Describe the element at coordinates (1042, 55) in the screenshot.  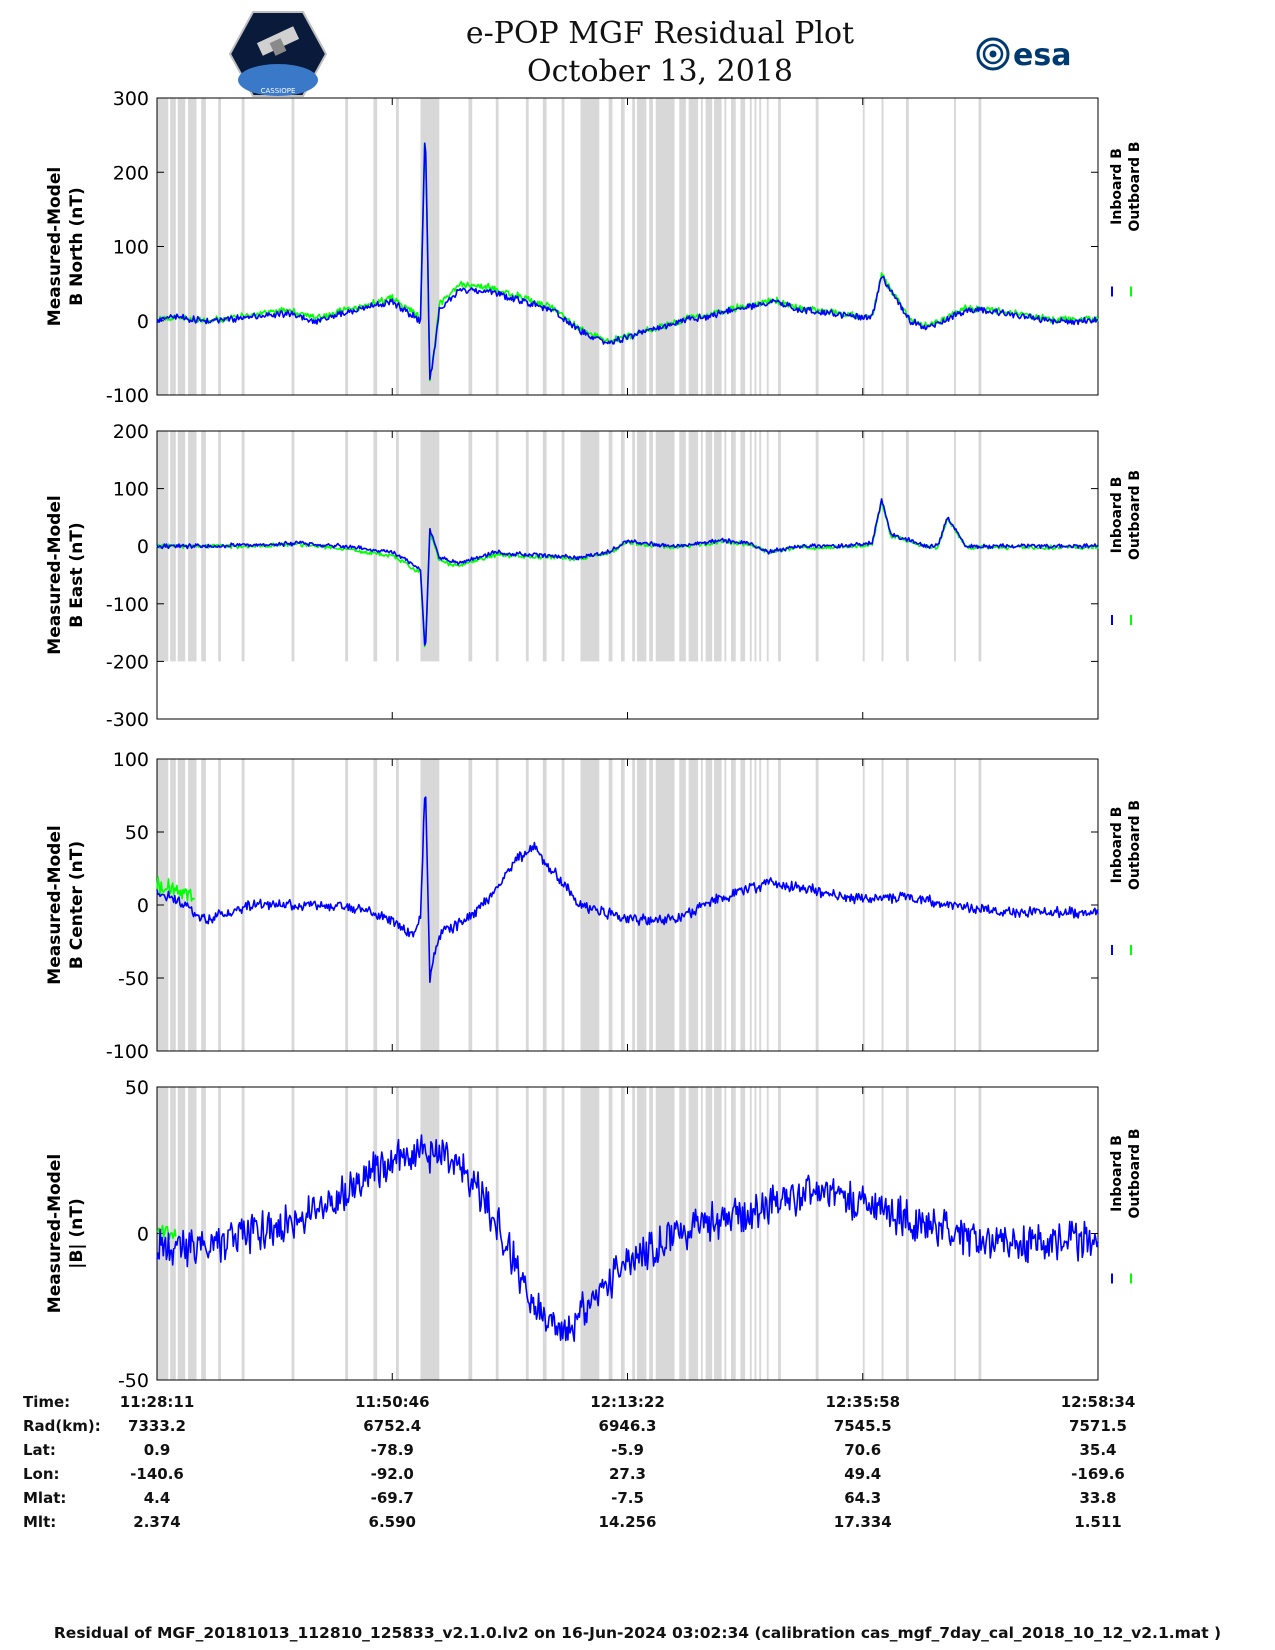
I see `svg-text: esa` at that location.